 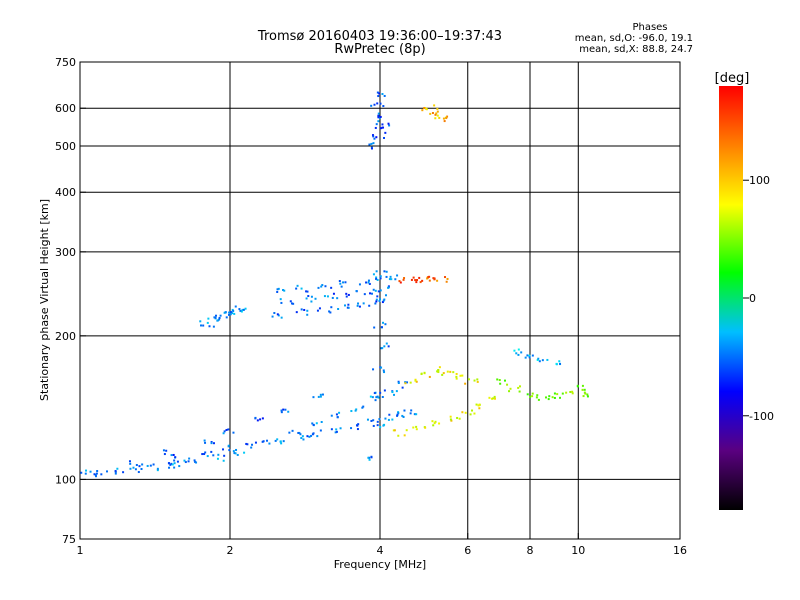 What do you see at coordinates (380, 564) in the screenshot?
I see `x-axis-label: Frequency [MHz]` at bounding box center [380, 564].